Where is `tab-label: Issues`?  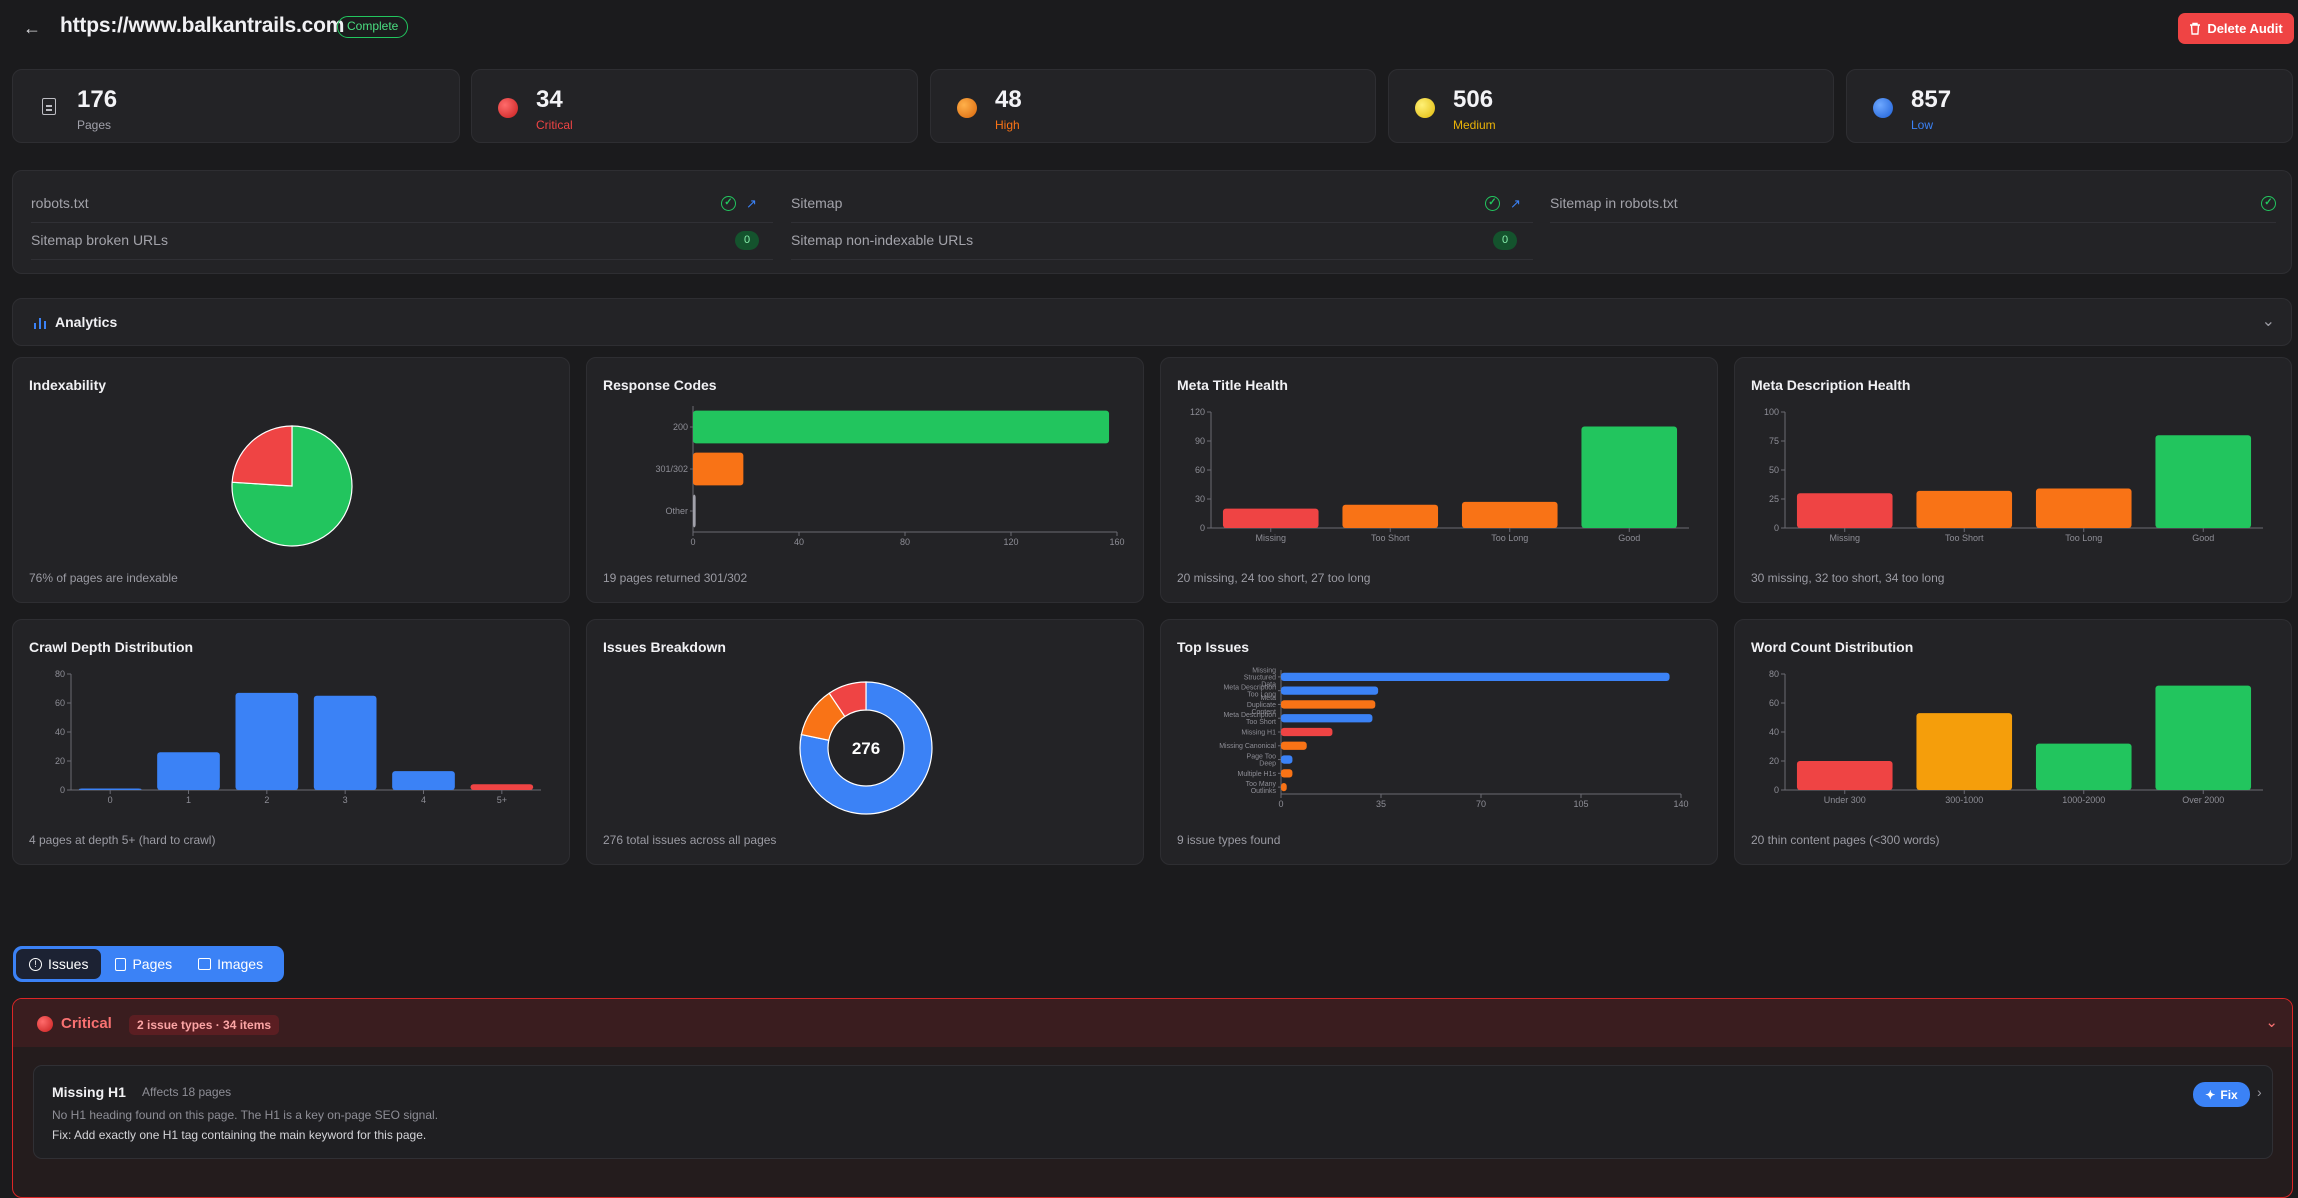
tab-label: Issues is located at coordinates (68, 964).